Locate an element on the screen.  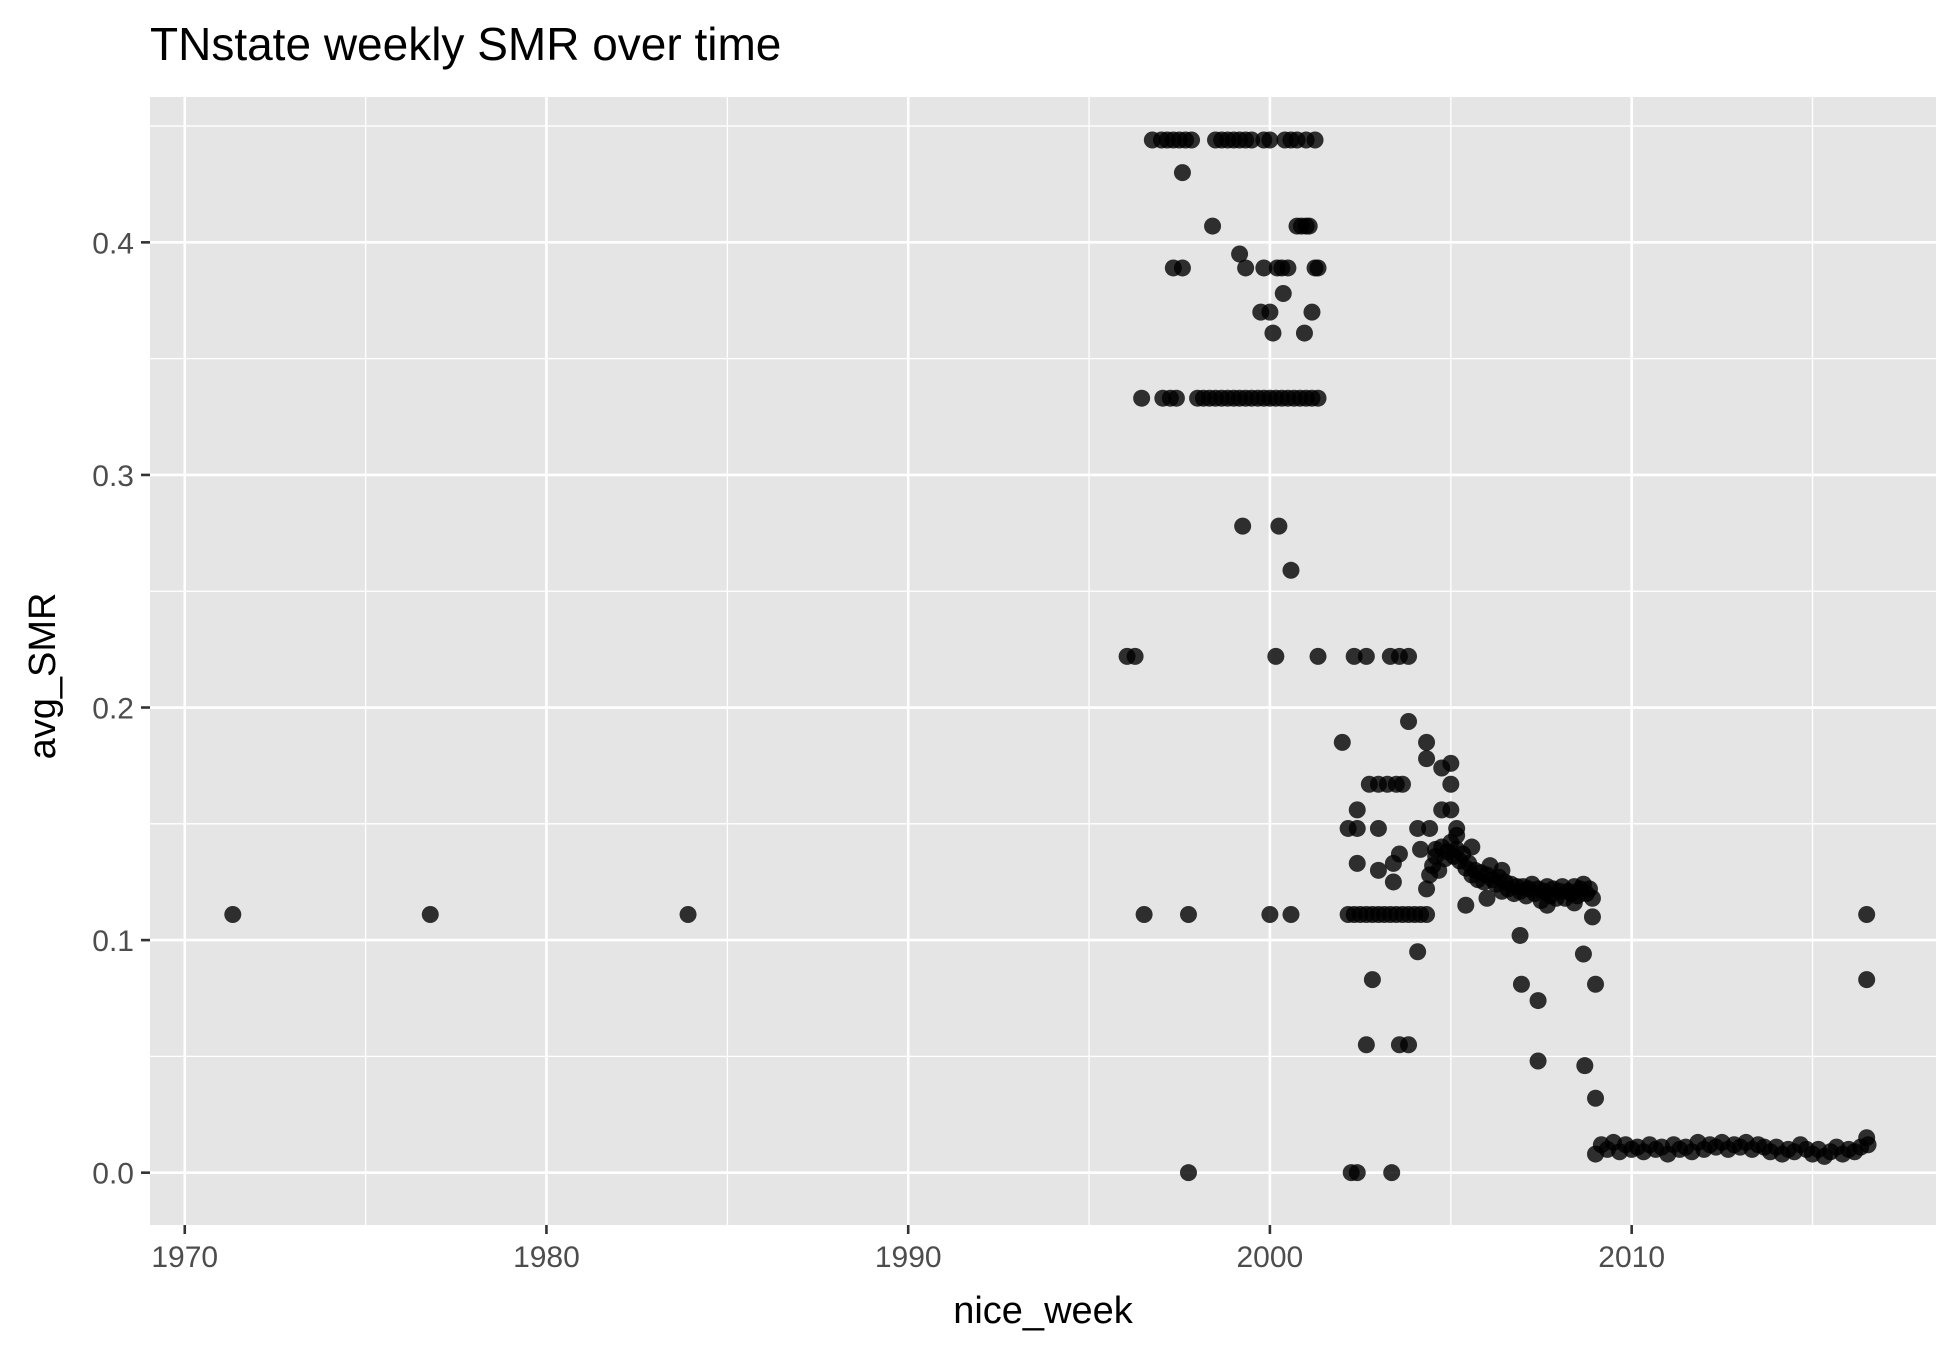
x-tick-label: 2010 is located at coordinates (1631, 1257).